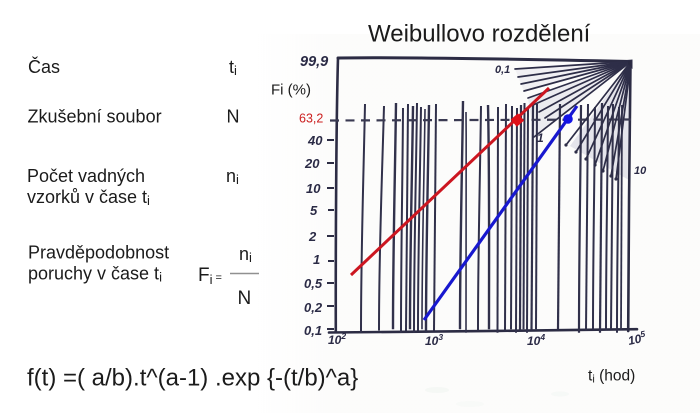 This screenshot has width=700, height=413. What do you see at coordinates (192, 378) in the screenshot?
I see `svg-text:f(t) =( a/b).t^(a-1) .exp {-(t: f(t) =( a/b).t^(a-1) .exp {-(t/b)^a}` at bounding box center [192, 378].